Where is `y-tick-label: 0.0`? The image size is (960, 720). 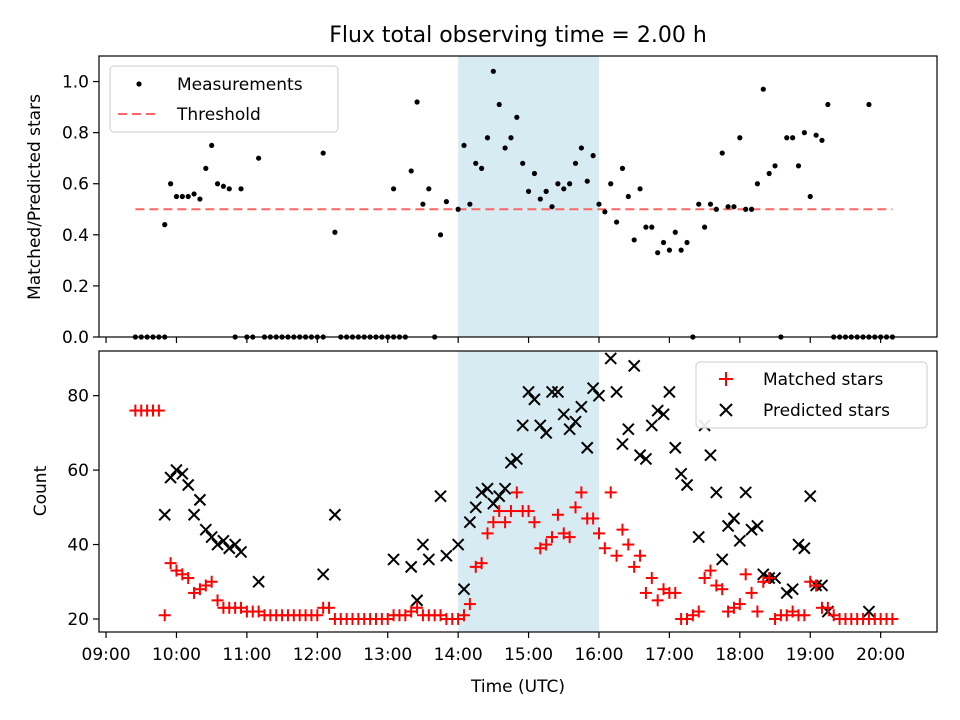
y-tick-label: 0.0 is located at coordinates (75, 338).